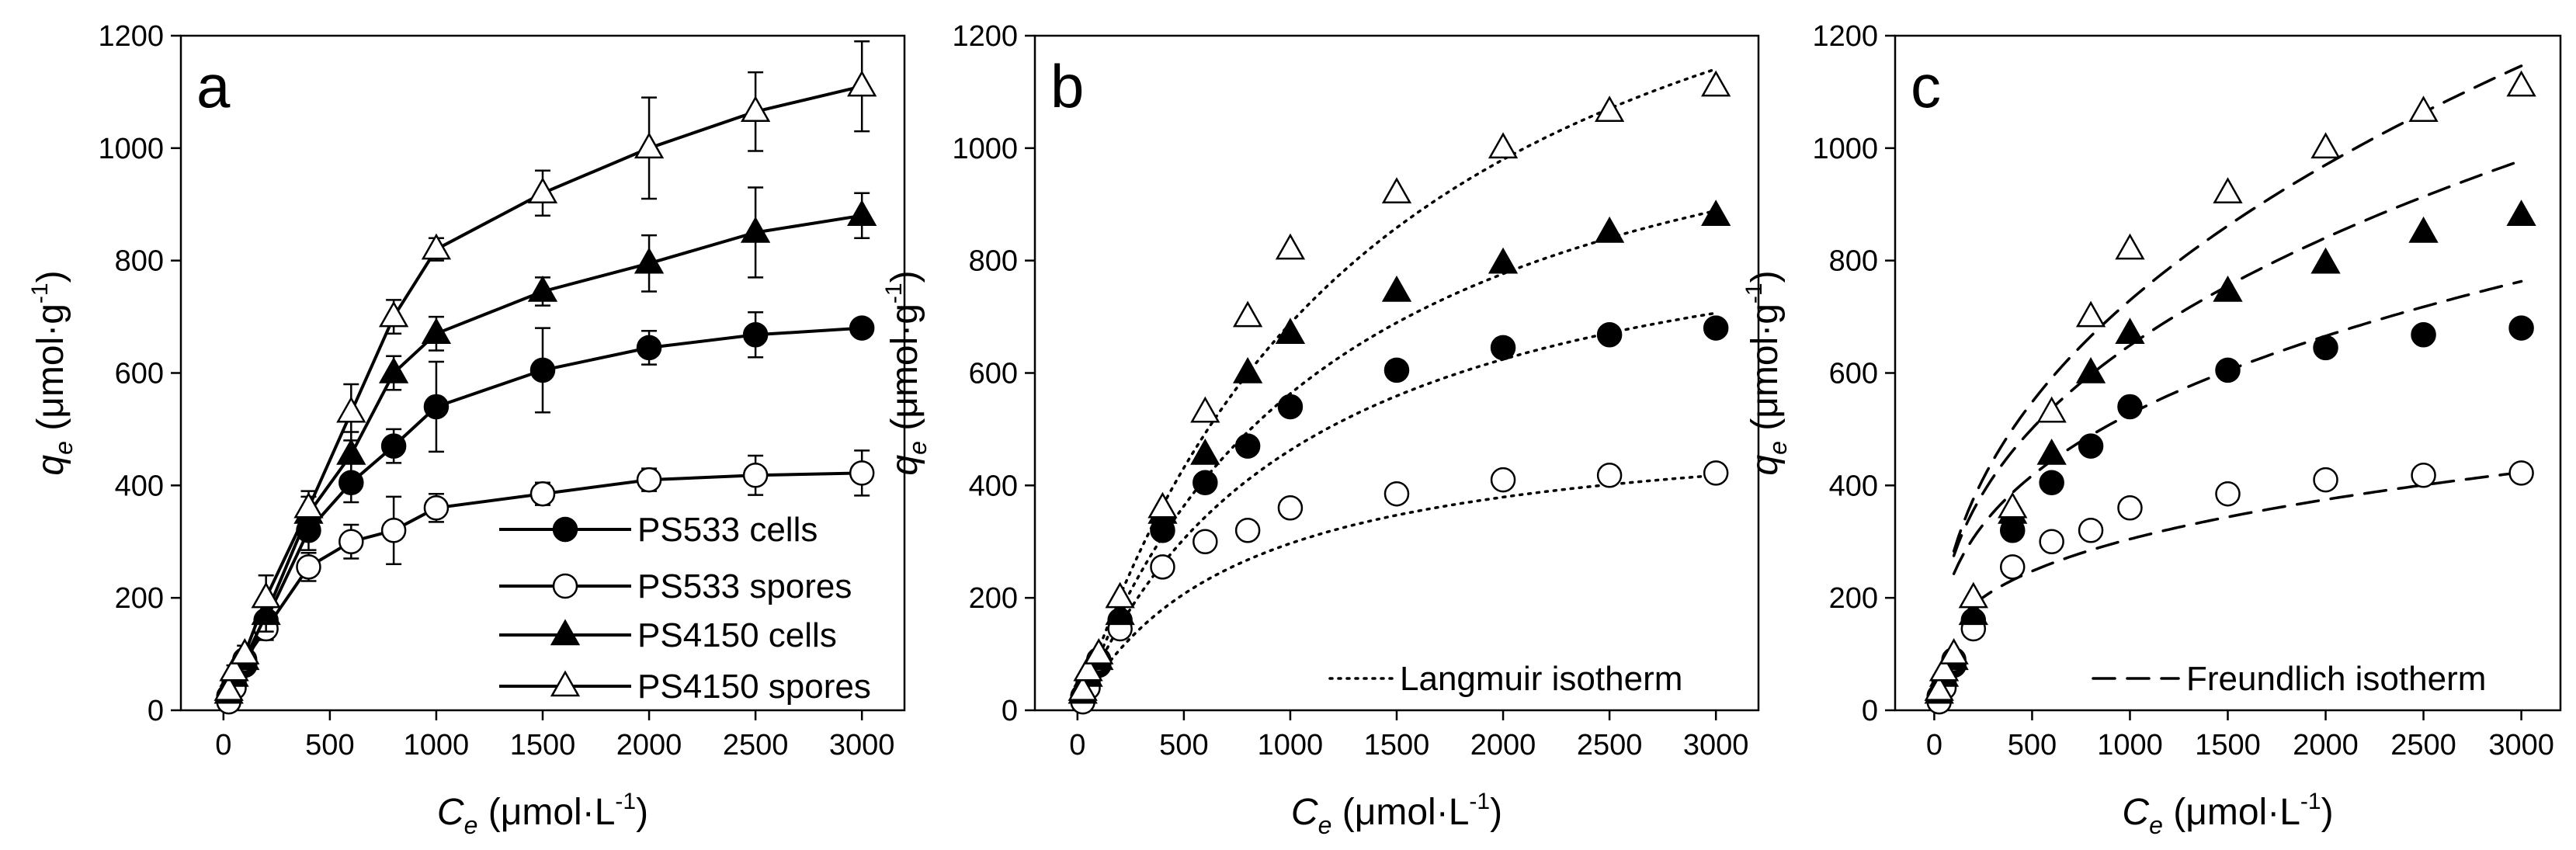  What do you see at coordinates (2327, 812) in the screenshot?
I see `x-axis-title-close: )` at bounding box center [2327, 812].